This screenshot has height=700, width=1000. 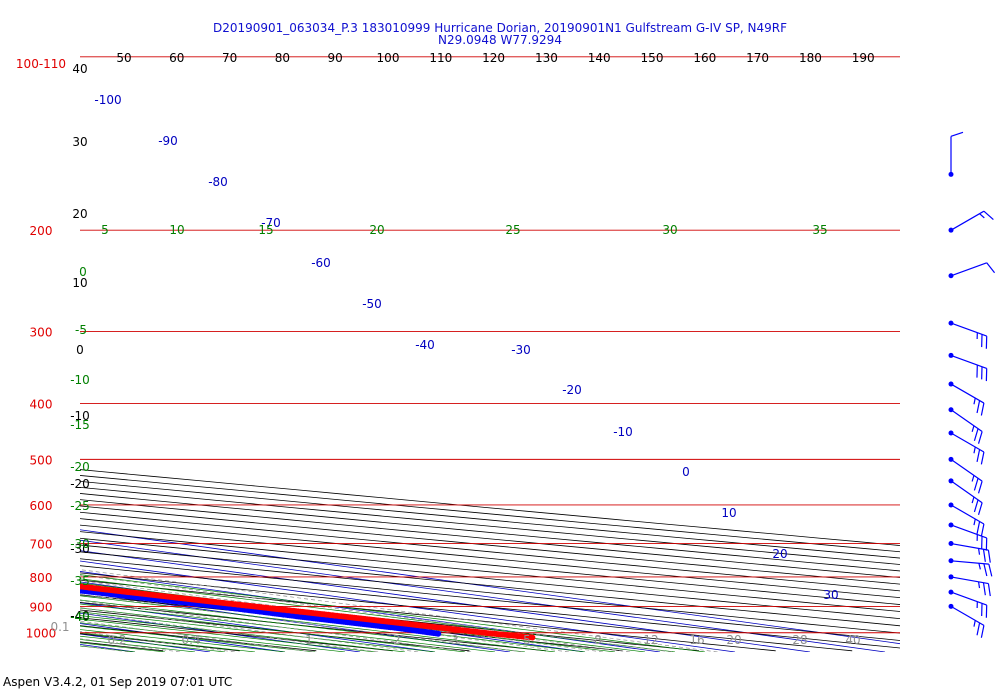 I want to click on isotherm-label: -50, so click(x=372, y=304).